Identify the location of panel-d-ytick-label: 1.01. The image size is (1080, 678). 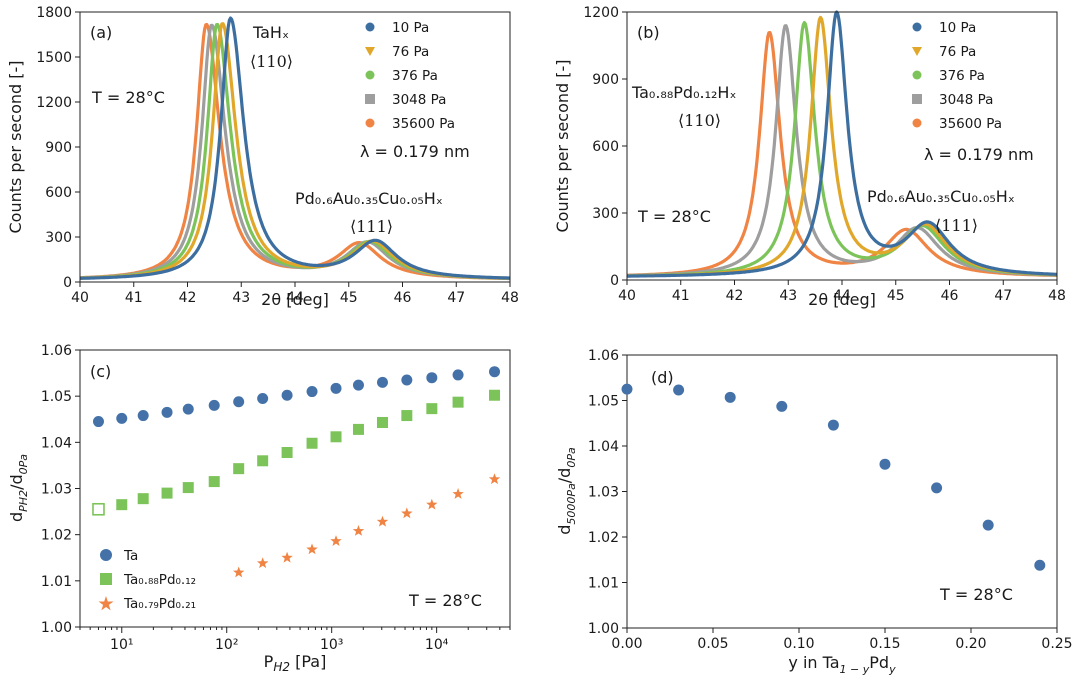
(603, 584).